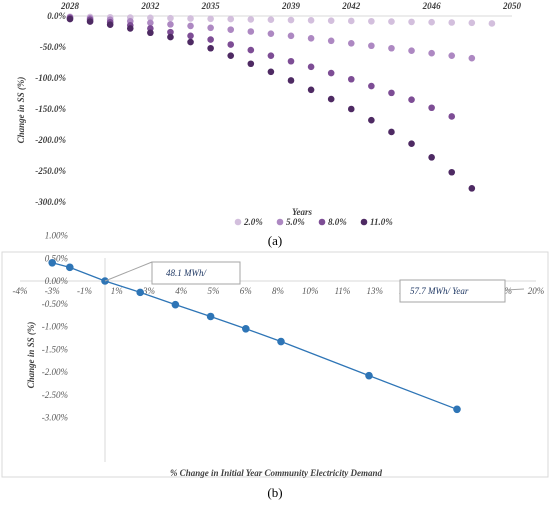 The height and width of the screenshot is (505, 550). What do you see at coordinates (343, 291) in the screenshot?
I see `chart-b-x-tick-label: 11%` at bounding box center [343, 291].